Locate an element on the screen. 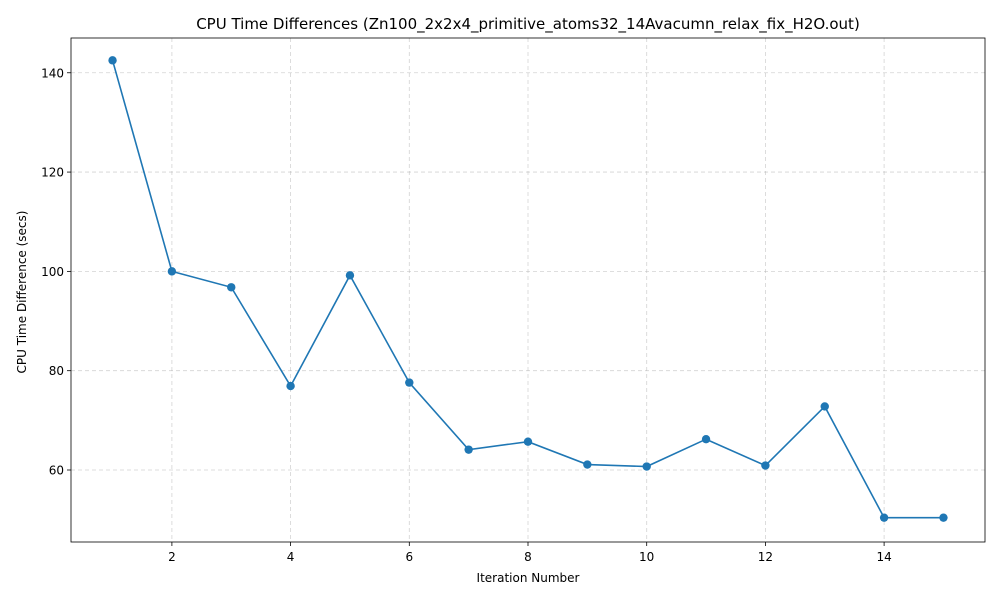  x-axis-label: Iteration Number is located at coordinates (528, 578).